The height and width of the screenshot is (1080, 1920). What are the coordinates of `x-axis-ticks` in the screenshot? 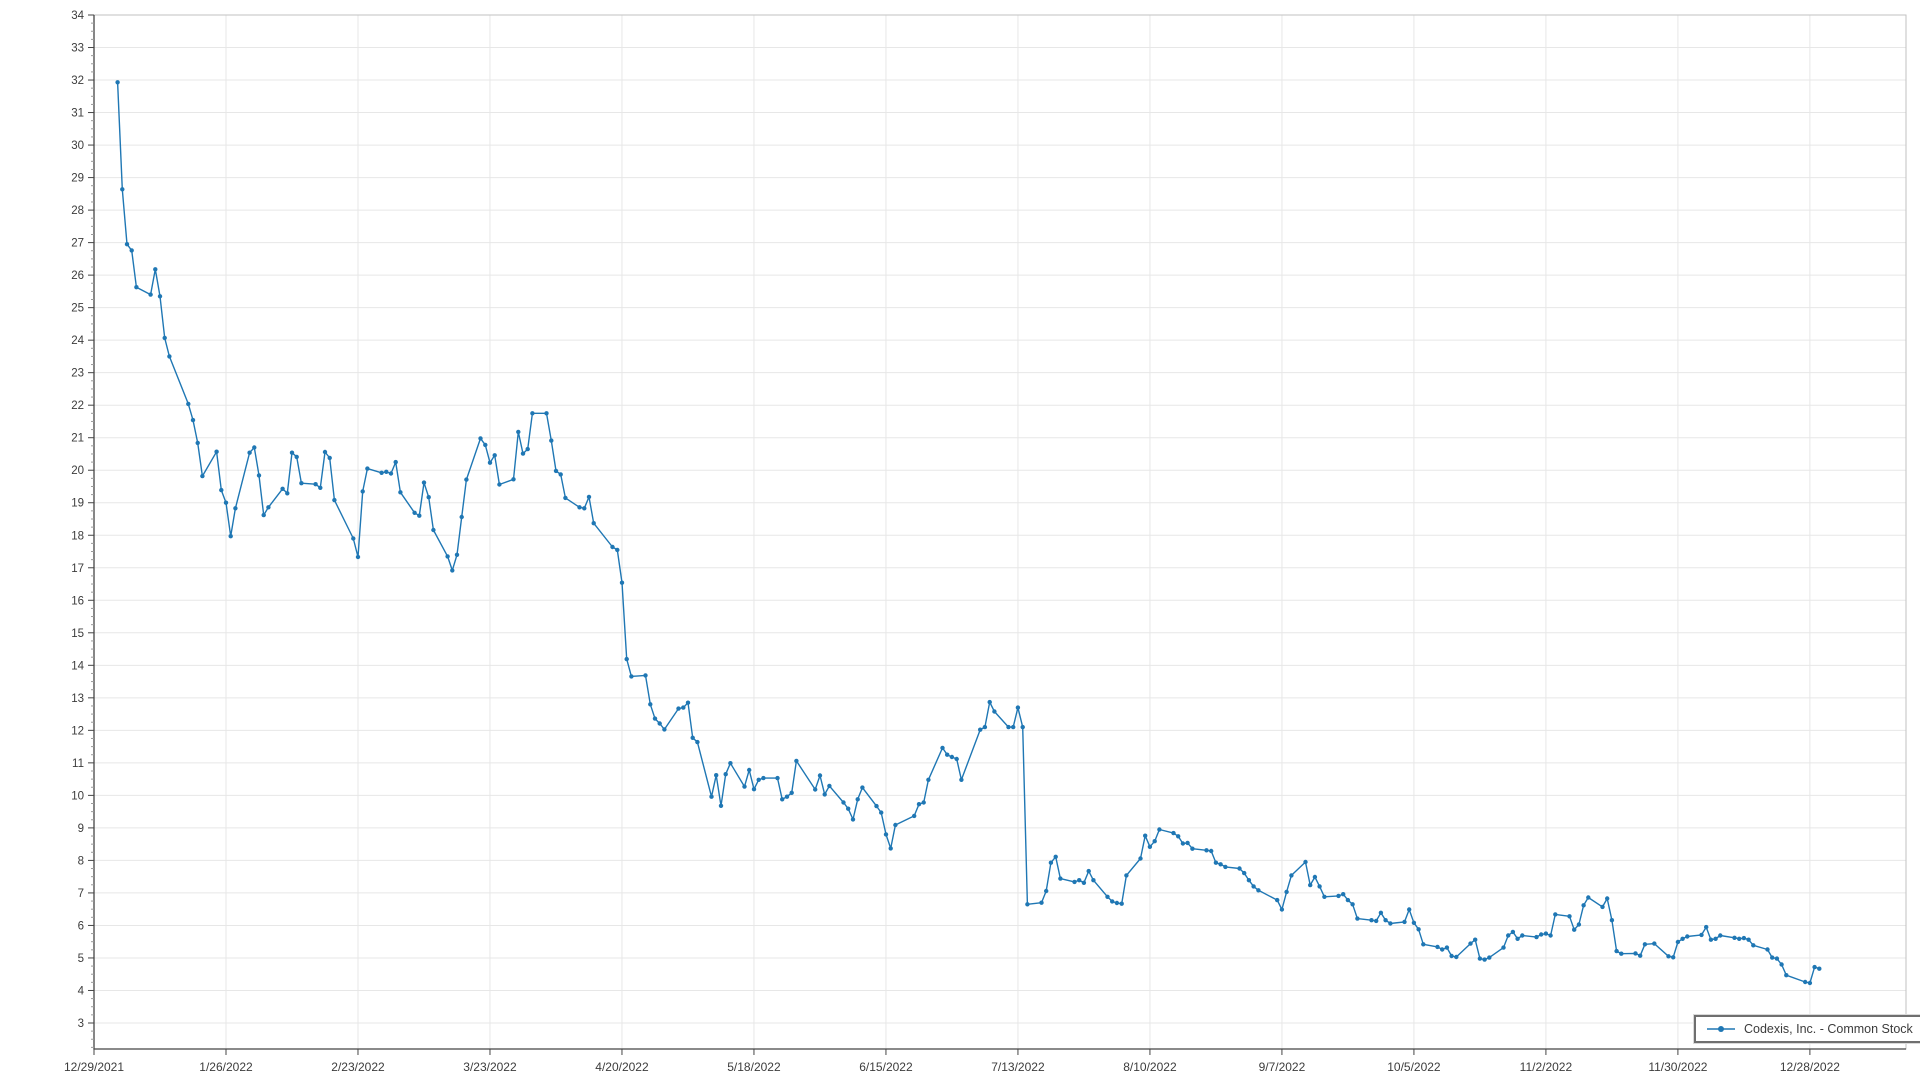 It's located at (952, 1052).